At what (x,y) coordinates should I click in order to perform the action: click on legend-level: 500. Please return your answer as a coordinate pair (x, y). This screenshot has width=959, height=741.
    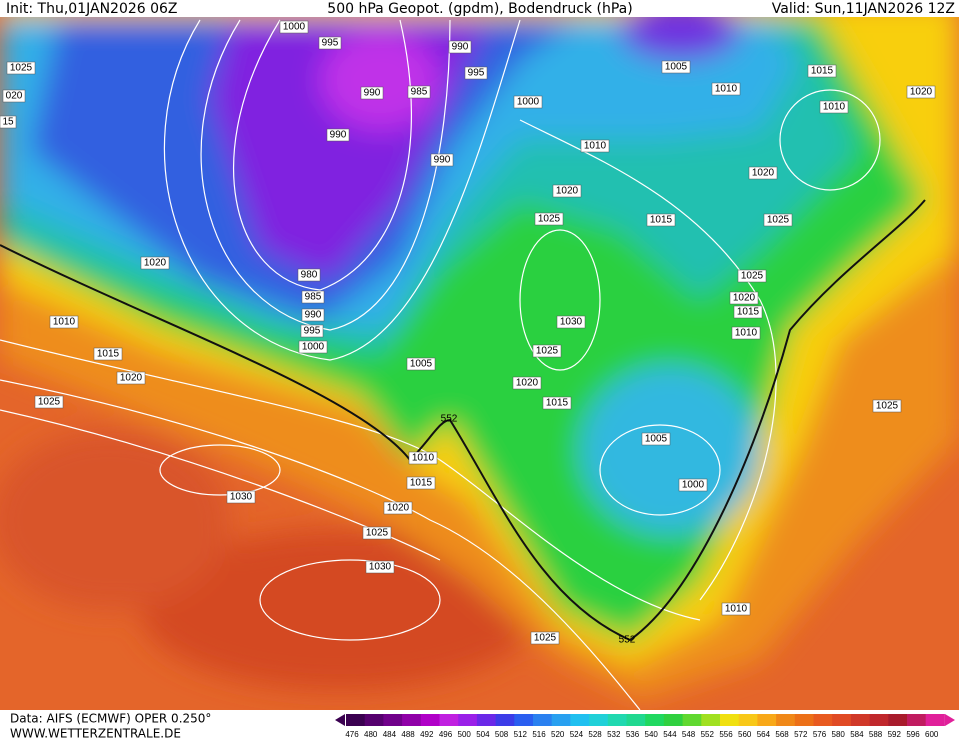
    Looking at the image, I should click on (465, 734).